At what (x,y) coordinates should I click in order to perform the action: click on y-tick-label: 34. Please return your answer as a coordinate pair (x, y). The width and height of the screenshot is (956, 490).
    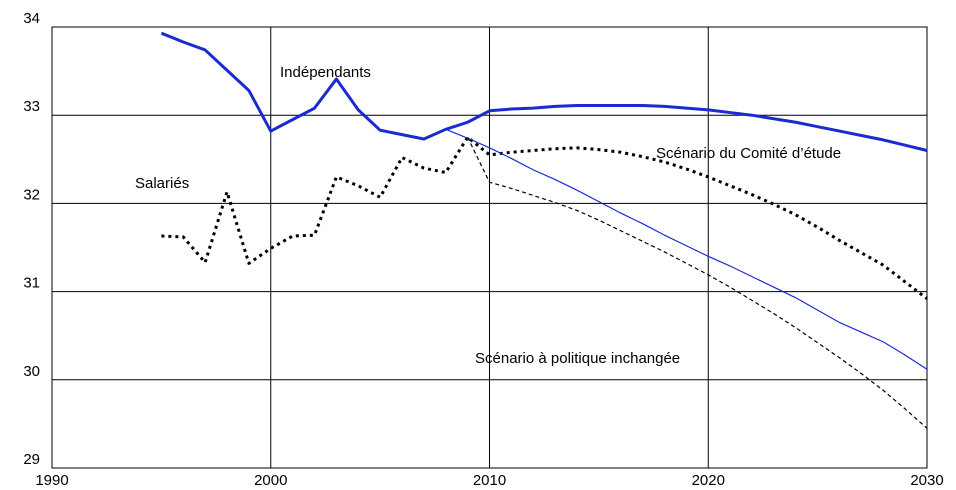
    Looking at the image, I should click on (31, 18).